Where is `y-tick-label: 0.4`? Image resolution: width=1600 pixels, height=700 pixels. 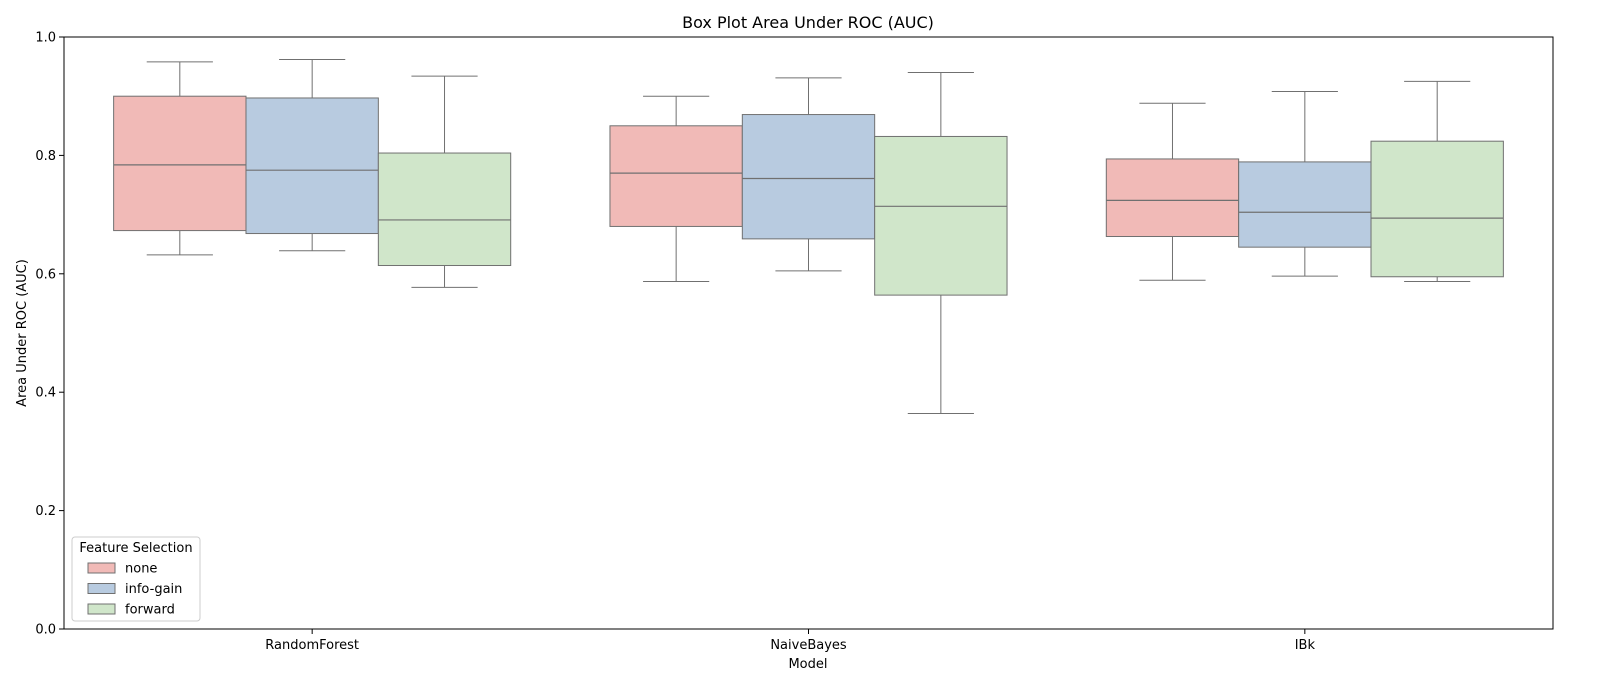 y-tick-label: 0.4 is located at coordinates (45, 393).